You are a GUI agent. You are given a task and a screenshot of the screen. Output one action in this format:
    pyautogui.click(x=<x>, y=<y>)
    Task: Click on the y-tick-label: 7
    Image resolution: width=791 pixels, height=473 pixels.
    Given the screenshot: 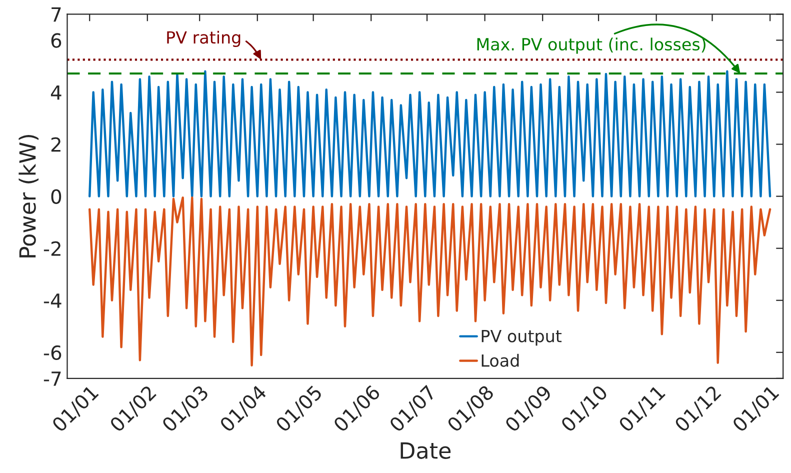 What is the action you would take?
    pyautogui.click(x=56, y=14)
    